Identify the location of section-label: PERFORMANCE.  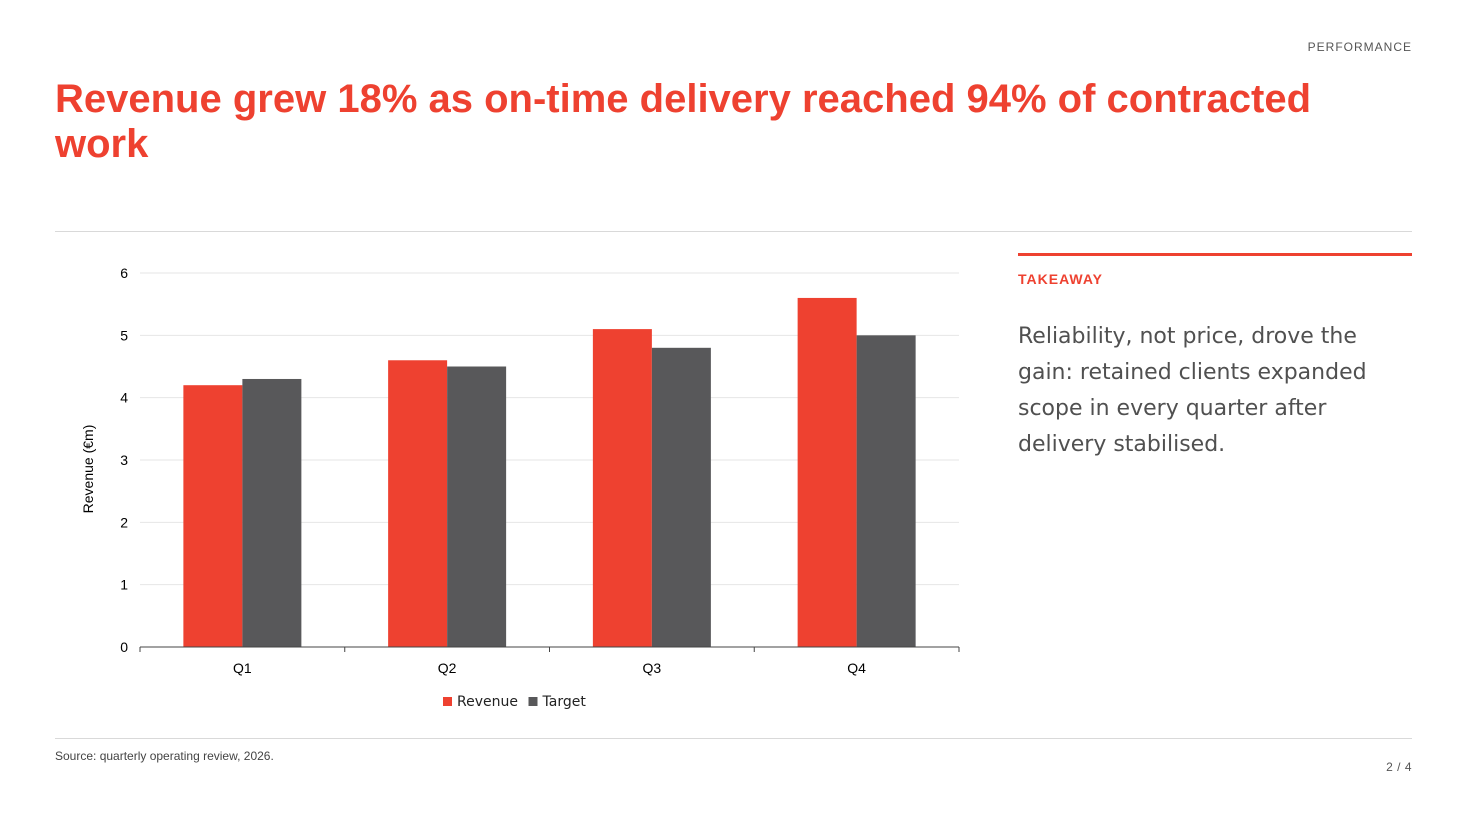
(1359, 47).